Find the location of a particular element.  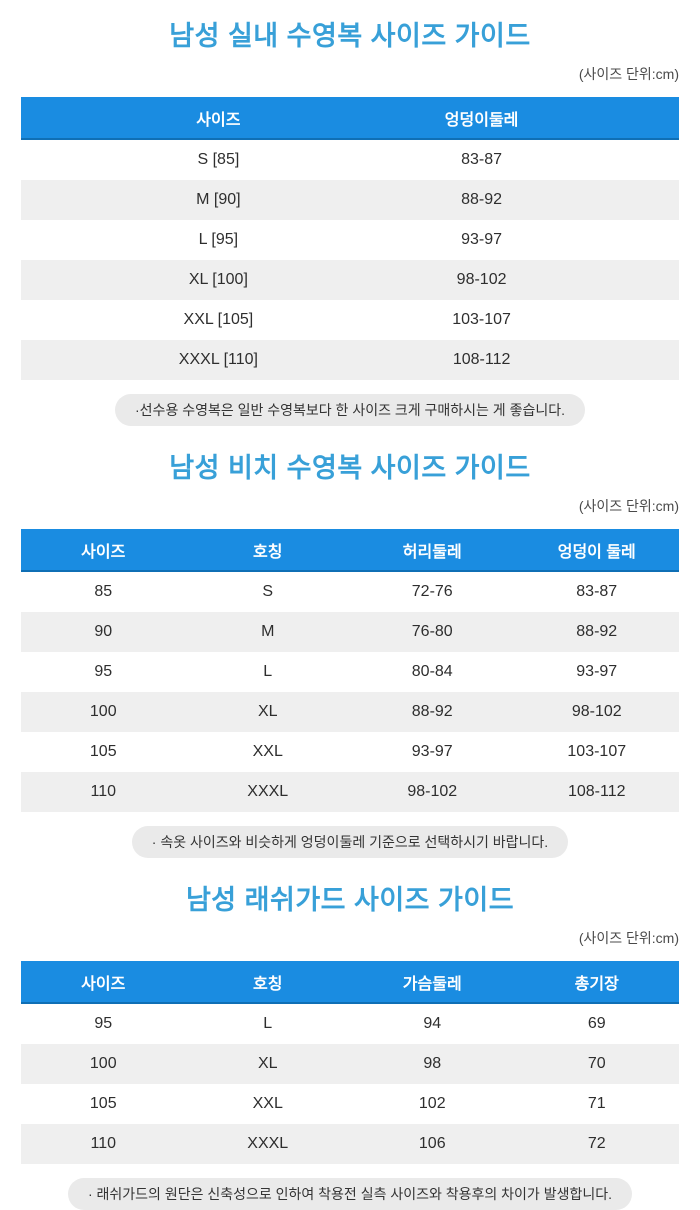

note-container: · 속옷 사이즈와 비슷하게 엉덩이둘레 기준으로 선택하시기 바랍니다. is located at coordinates (350, 842).